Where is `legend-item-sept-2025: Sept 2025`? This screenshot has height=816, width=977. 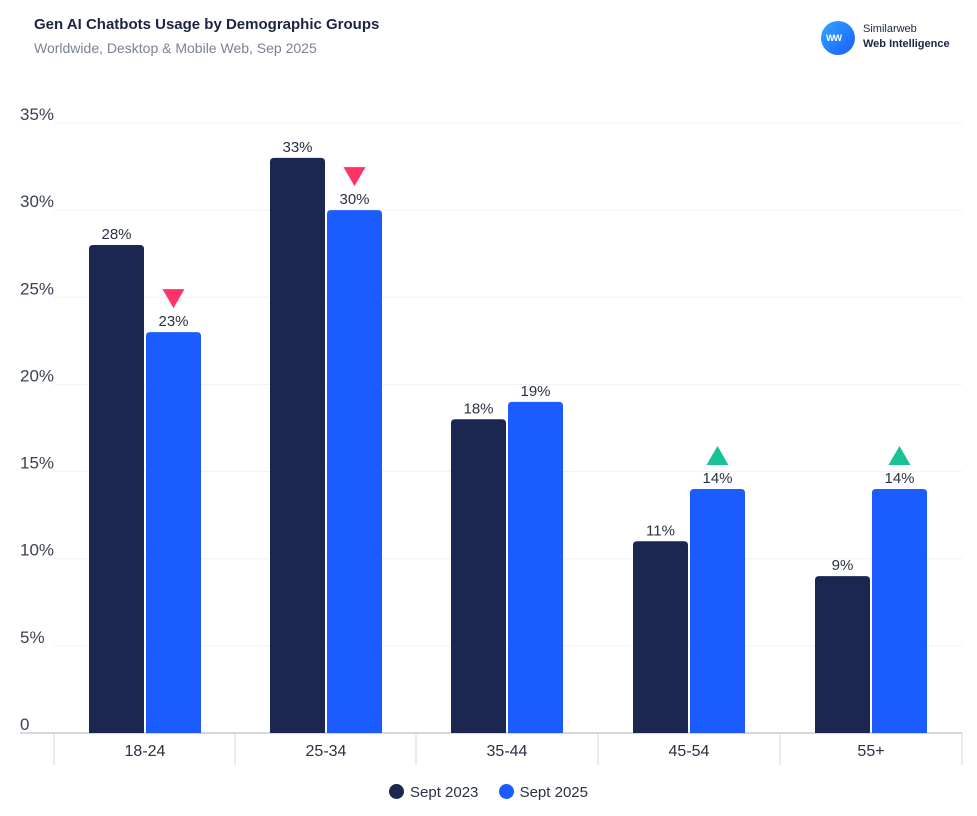 legend-item-sept-2025: Sept 2025 is located at coordinates (543, 792).